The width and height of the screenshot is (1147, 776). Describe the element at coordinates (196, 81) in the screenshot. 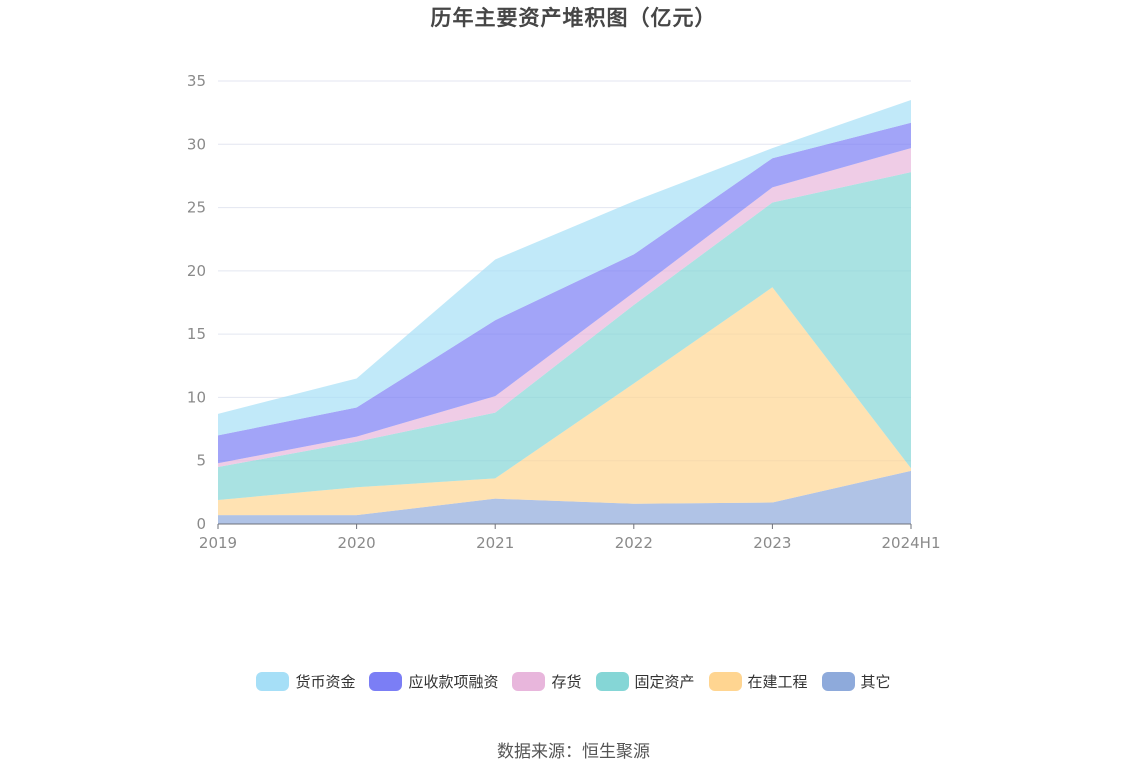

I see `y-tick-label: 35` at that location.